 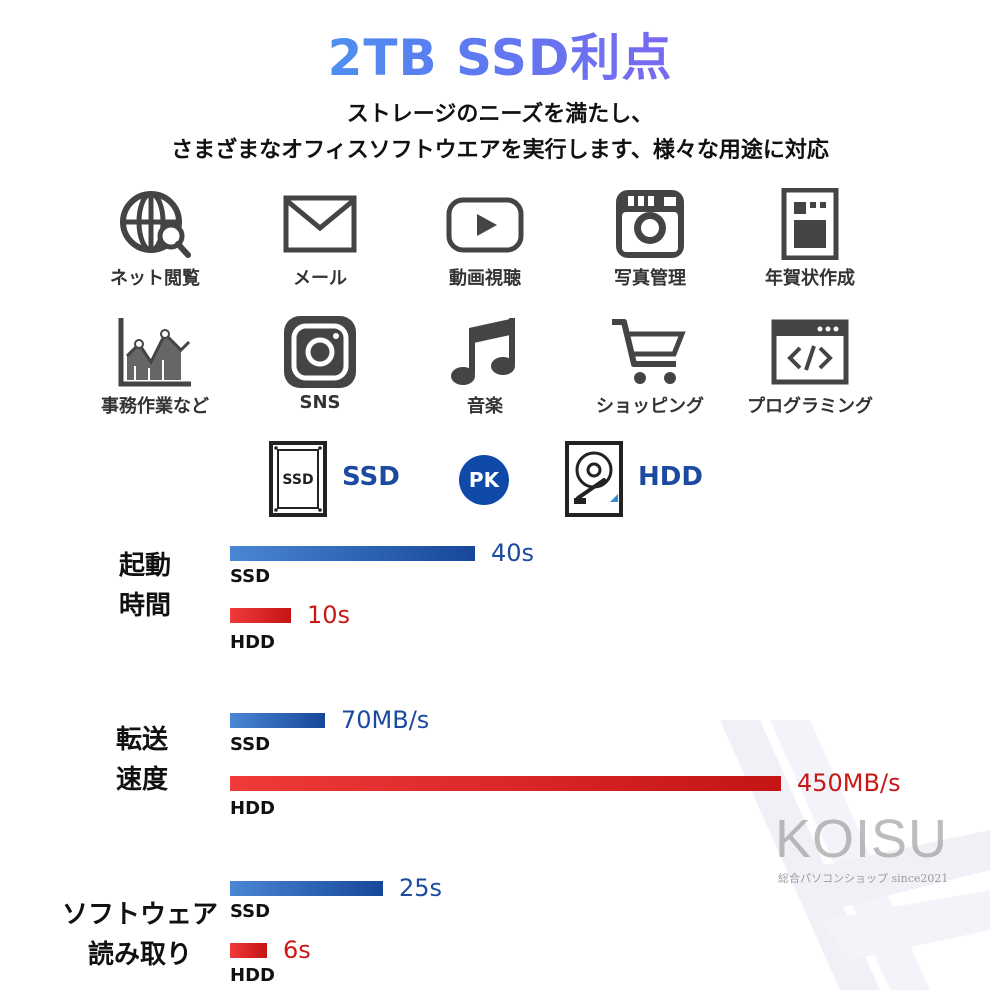 What do you see at coordinates (250, 576) in the screenshot?
I see `bar-kind-ssd-boot: SSD` at bounding box center [250, 576].